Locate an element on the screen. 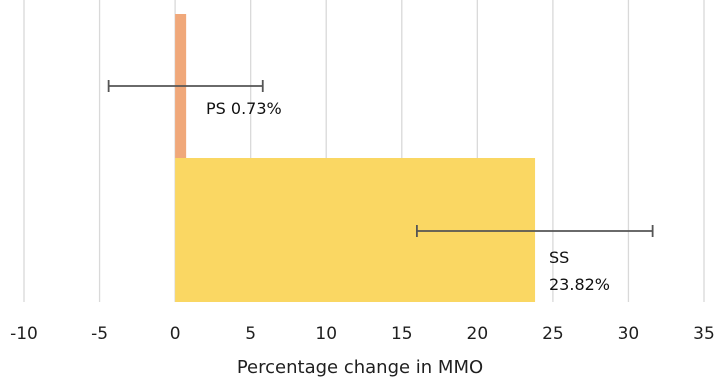 The width and height of the screenshot is (717, 381). x-tick-label-5: 15 is located at coordinates (402, 334).